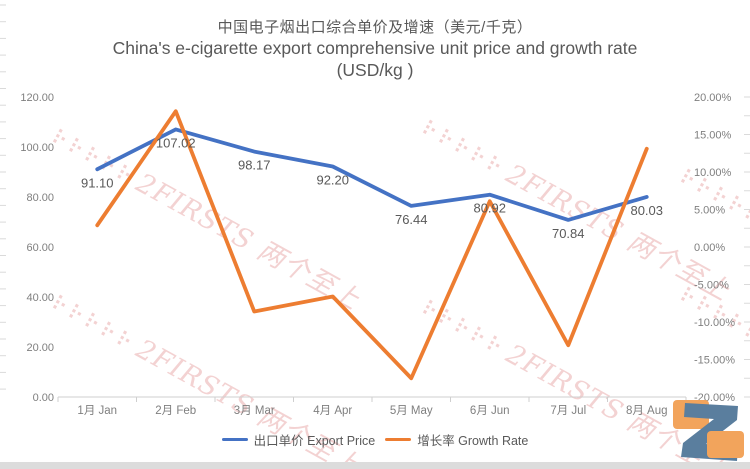 Image resolution: width=750 pixels, height=469 pixels. I want to click on growth-rate-line-swatch-icon, so click(398, 439).